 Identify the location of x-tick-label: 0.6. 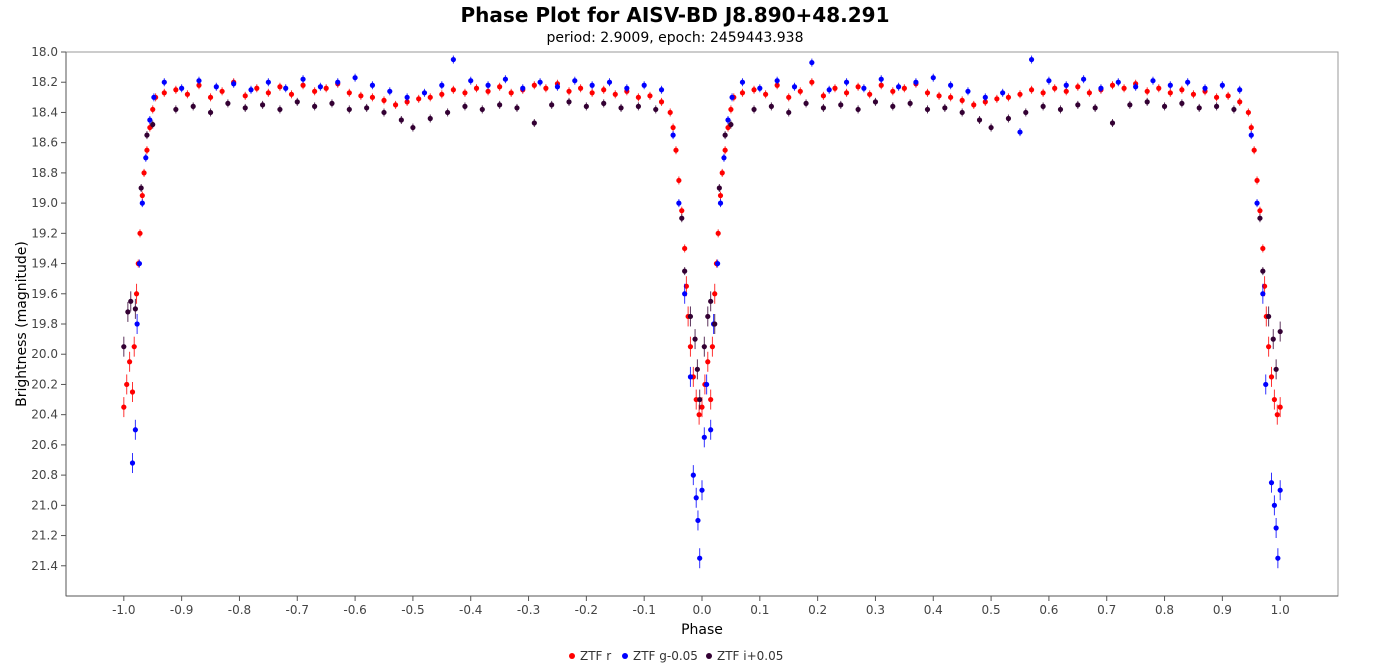
(1048, 610).